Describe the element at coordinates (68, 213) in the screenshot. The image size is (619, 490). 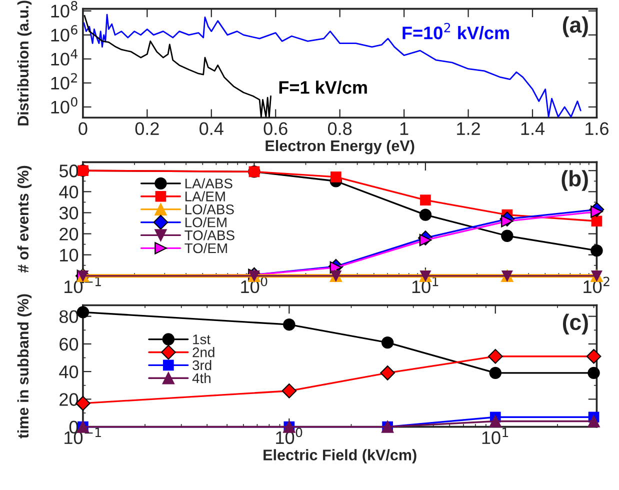
I see `y-tick-label: 30` at that location.